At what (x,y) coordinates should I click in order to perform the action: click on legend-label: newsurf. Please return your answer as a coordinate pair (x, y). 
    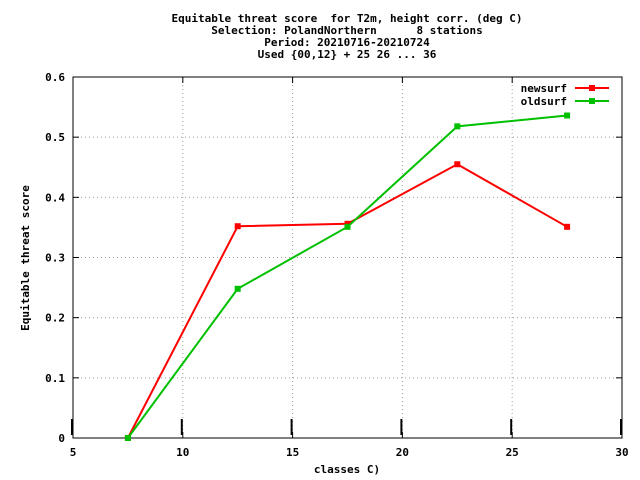
    Looking at the image, I should click on (544, 88).